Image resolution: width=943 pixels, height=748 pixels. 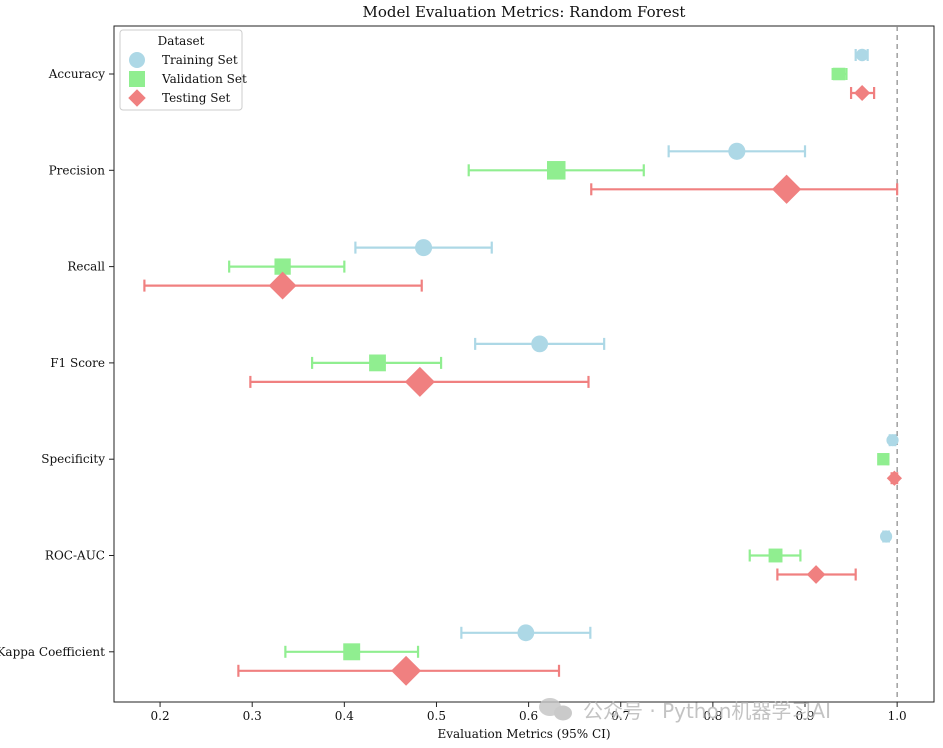 What do you see at coordinates (204, 79) in the screenshot?
I see `legend-label: Validation Set` at bounding box center [204, 79].